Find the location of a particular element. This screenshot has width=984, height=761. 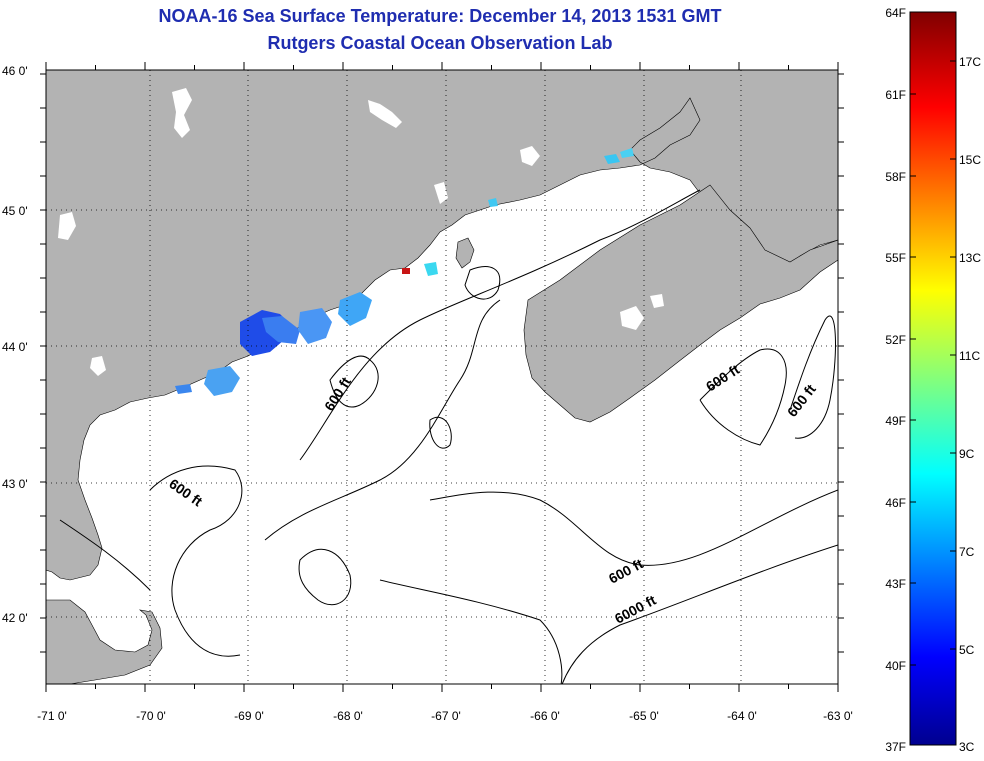

colorbar-f-labels: 64F 61F 58F 55F 52F 49F 46F 43F 40F 37F is located at coordinates (895, 380).